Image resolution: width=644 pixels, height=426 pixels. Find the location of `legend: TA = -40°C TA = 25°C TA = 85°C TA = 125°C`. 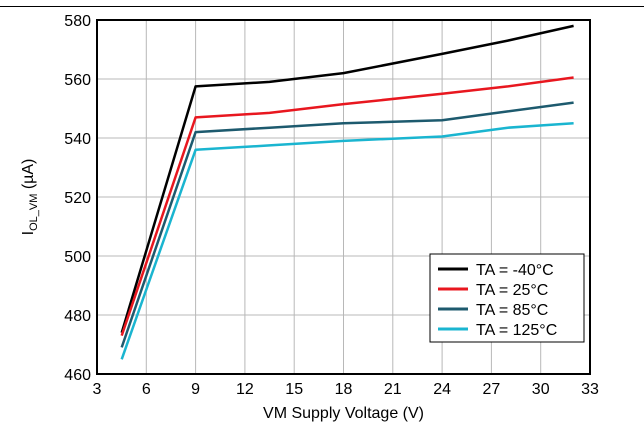

legend: TA = -40°C TA = 25°C TA = 85°C TA = 125°C is located at coordinates (507, 298).